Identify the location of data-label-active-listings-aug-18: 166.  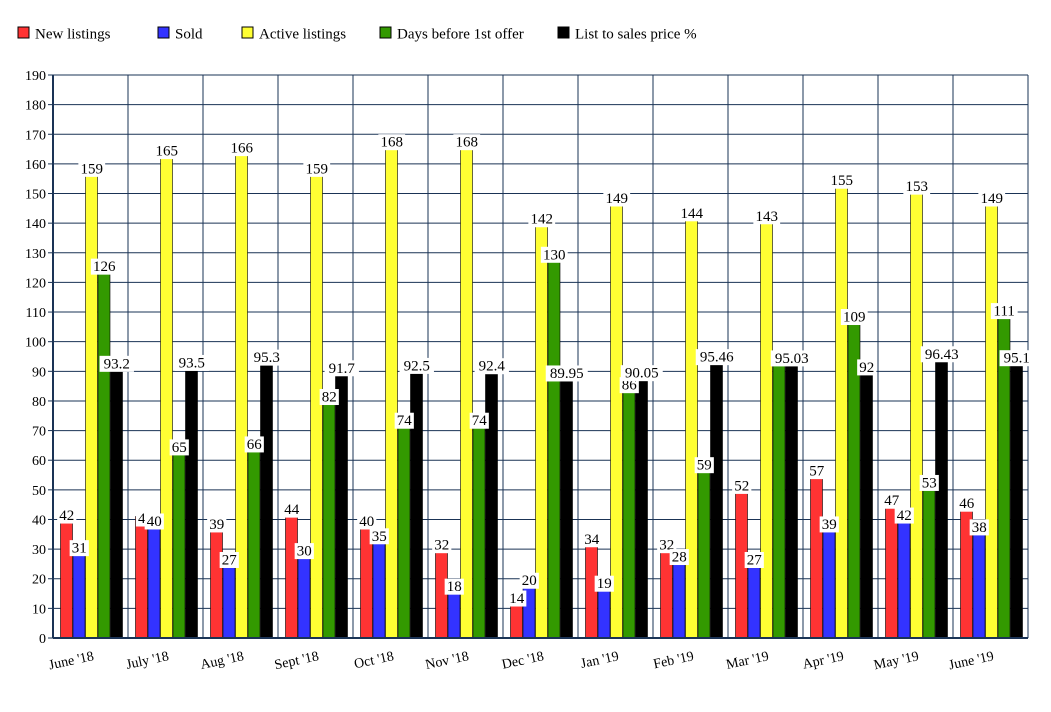
(242, 149).